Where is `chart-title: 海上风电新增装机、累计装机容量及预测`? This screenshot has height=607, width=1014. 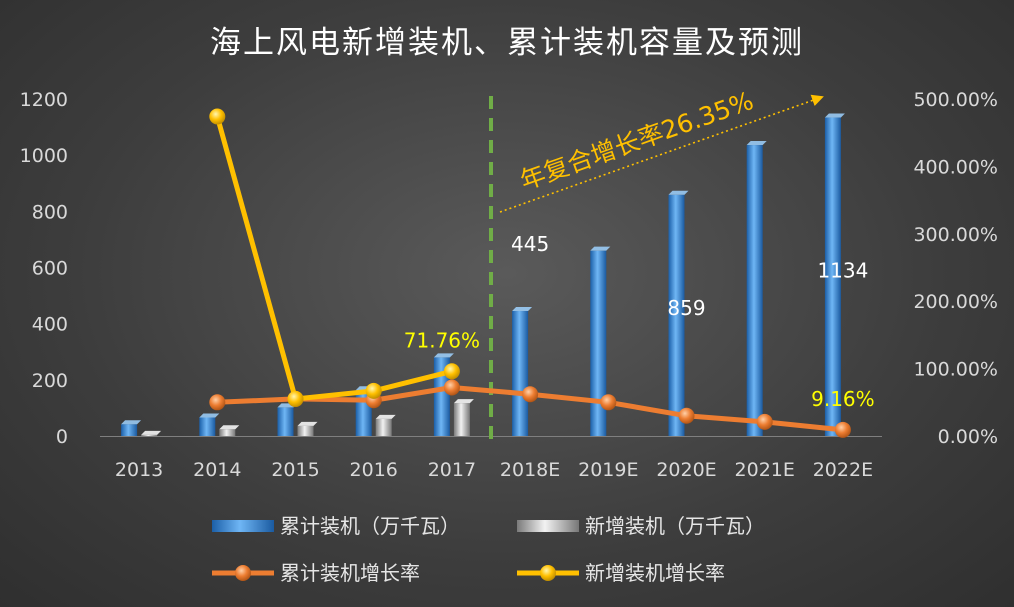 chart-title: 海上风电新增装机、累计装机容量及预测 is located at coordinates (507, 43).